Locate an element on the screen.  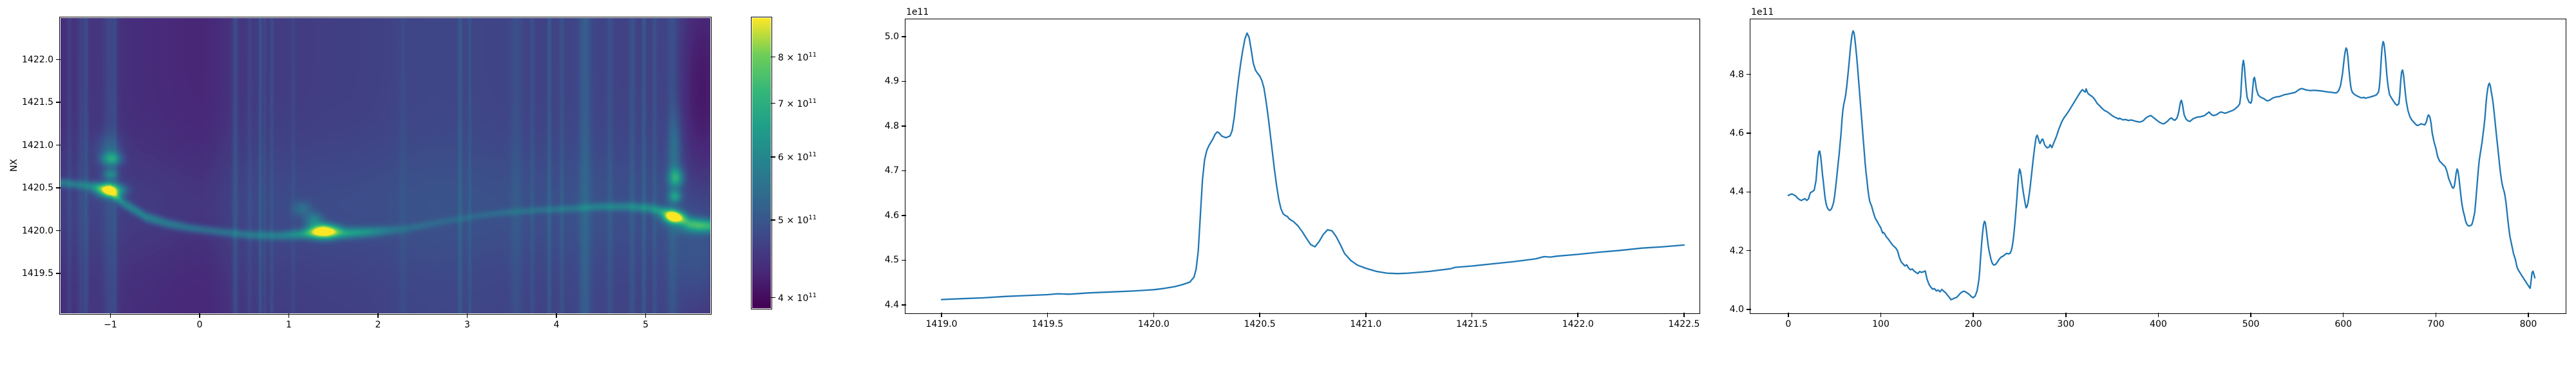
colorbar-gradient is located at coordinates (761, 163).